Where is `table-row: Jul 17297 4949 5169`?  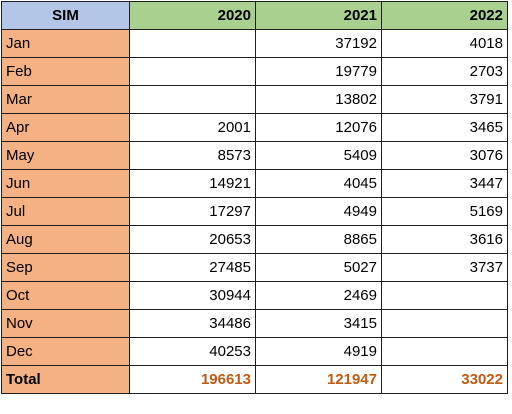
table-row: Jul 17297 4949 5169 is located at coordinates (254, 211).